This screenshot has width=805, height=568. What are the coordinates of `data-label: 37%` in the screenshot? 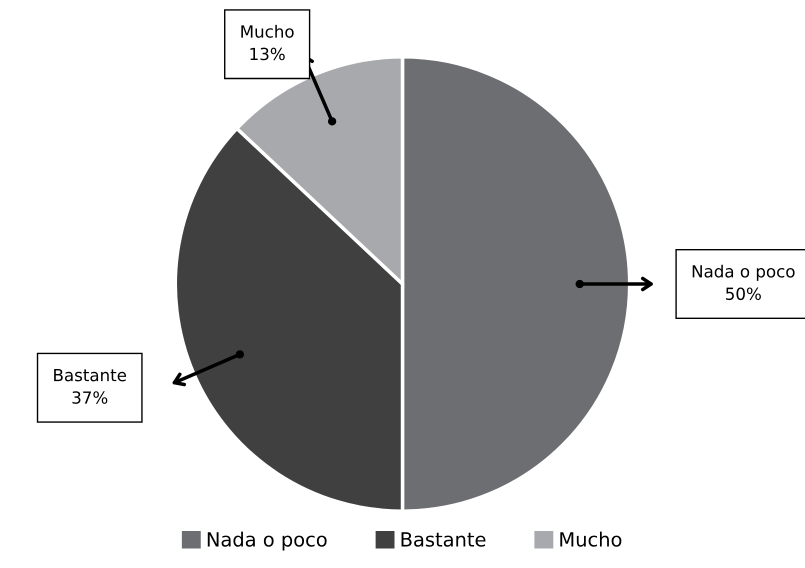 It's located at (90, 397).